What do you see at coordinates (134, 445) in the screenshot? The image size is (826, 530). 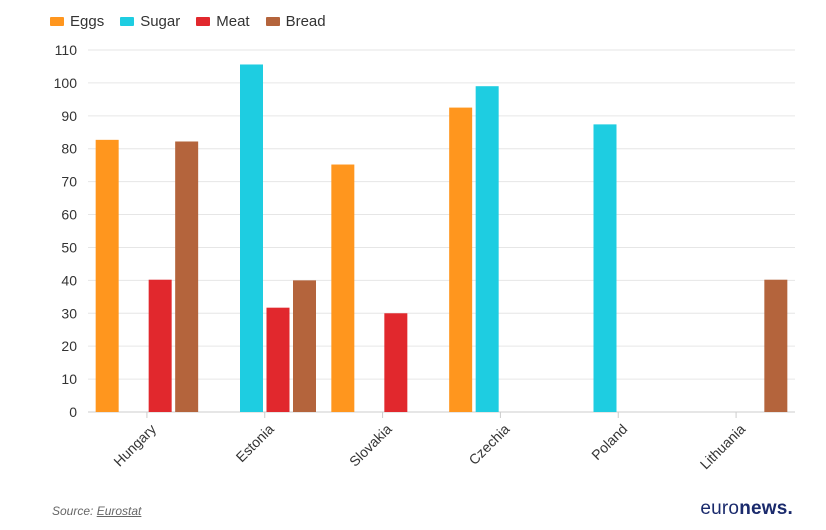 I see `x-tick-label: Hungary` at bounding box center [134, 445].